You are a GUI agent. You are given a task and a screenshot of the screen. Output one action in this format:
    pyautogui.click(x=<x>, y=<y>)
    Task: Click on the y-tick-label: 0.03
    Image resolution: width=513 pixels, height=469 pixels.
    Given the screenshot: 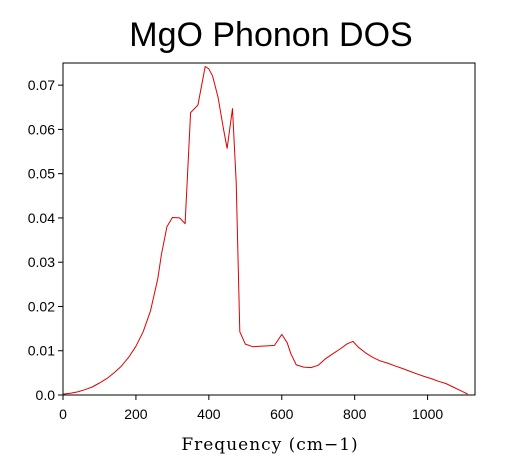 What is the action you would take?
    pyautogui.click(x=41, y=262)
    